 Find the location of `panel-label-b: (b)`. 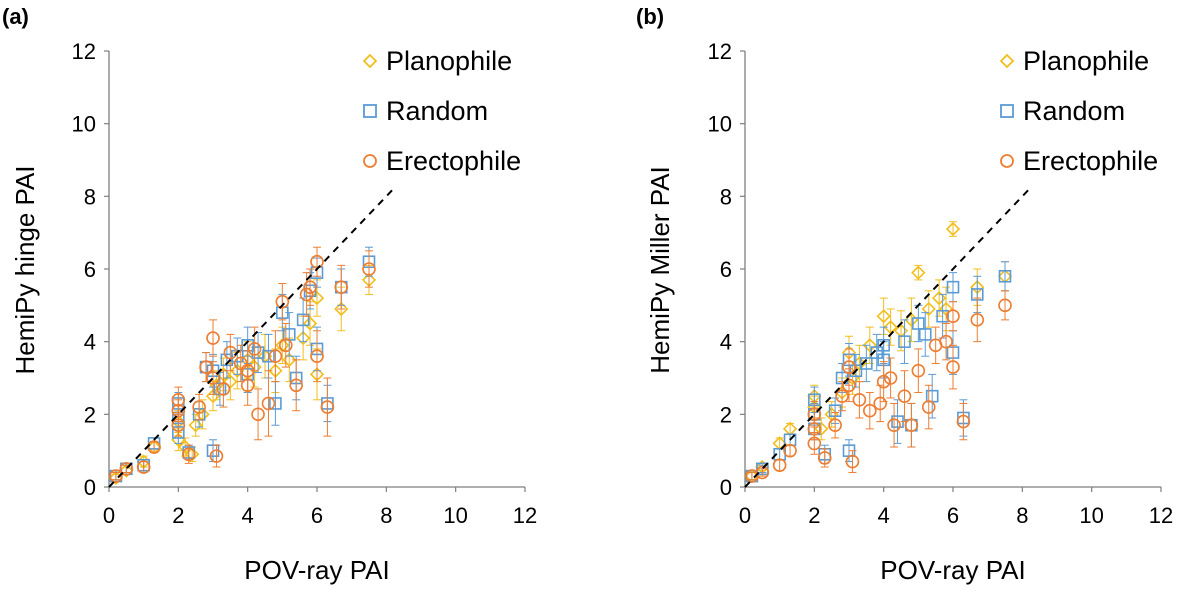

panel-label-b: (b) is located at coordinates (650, 16).